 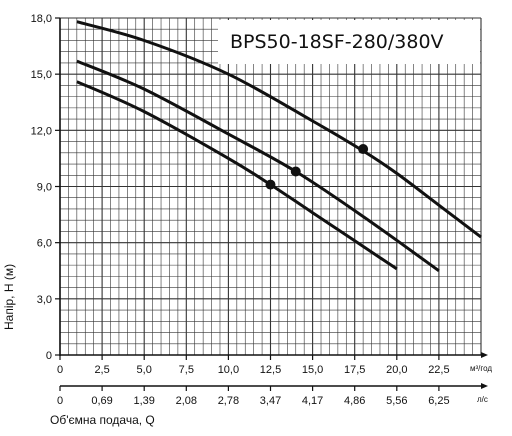 I want to click on x-tick-label: 15,0, so click(x=312, y=370).